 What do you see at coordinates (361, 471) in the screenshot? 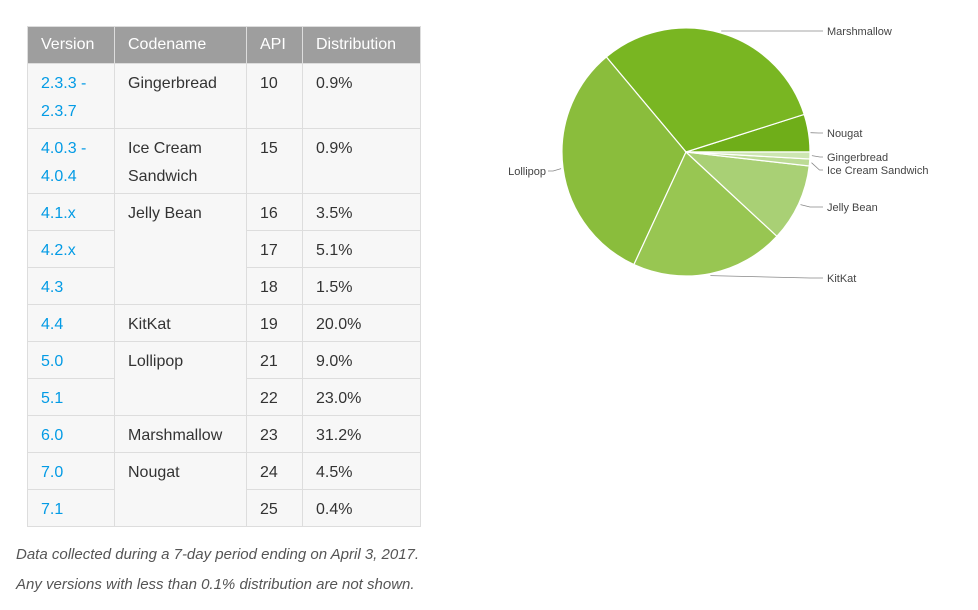
I see `distribution-cell: 4.5%` at bounding box center [361, 471].